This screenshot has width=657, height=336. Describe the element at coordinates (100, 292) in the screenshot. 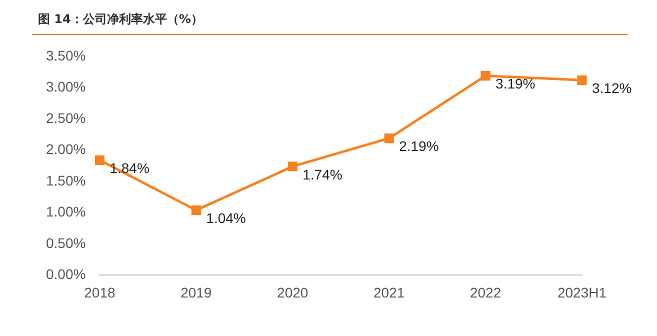

I see `x-tick-label: 2018` at that location.